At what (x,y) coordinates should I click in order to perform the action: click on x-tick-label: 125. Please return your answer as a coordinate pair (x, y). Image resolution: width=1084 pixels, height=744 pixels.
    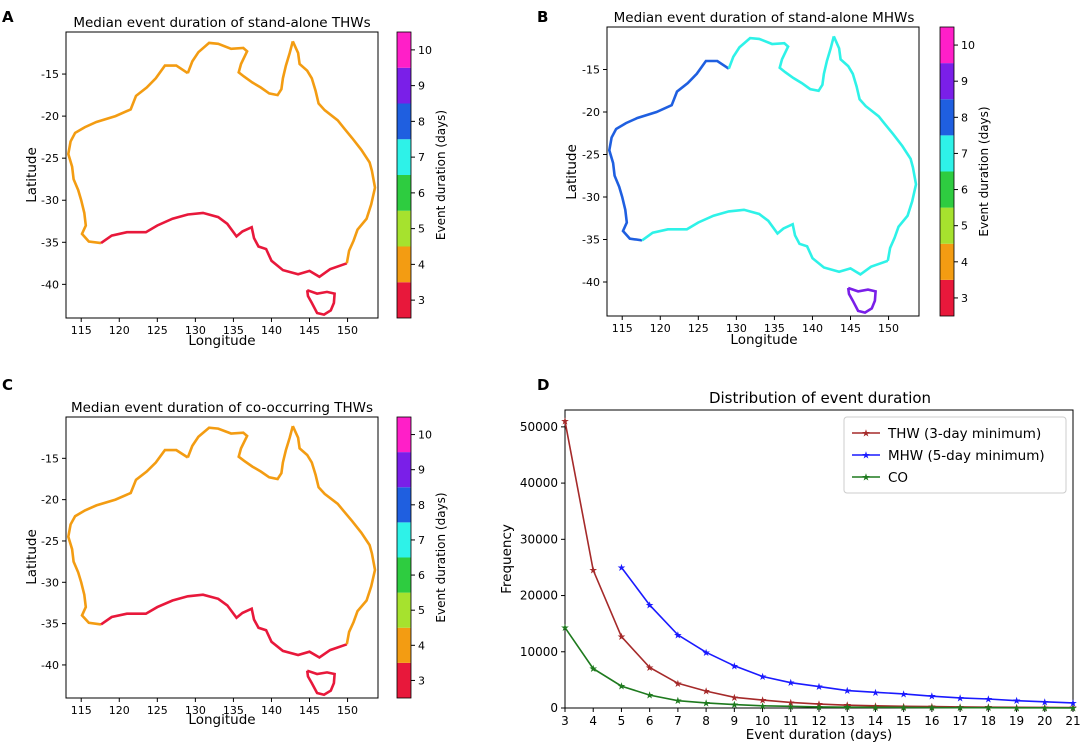
    Looking at the image, I should click on (157, 330).